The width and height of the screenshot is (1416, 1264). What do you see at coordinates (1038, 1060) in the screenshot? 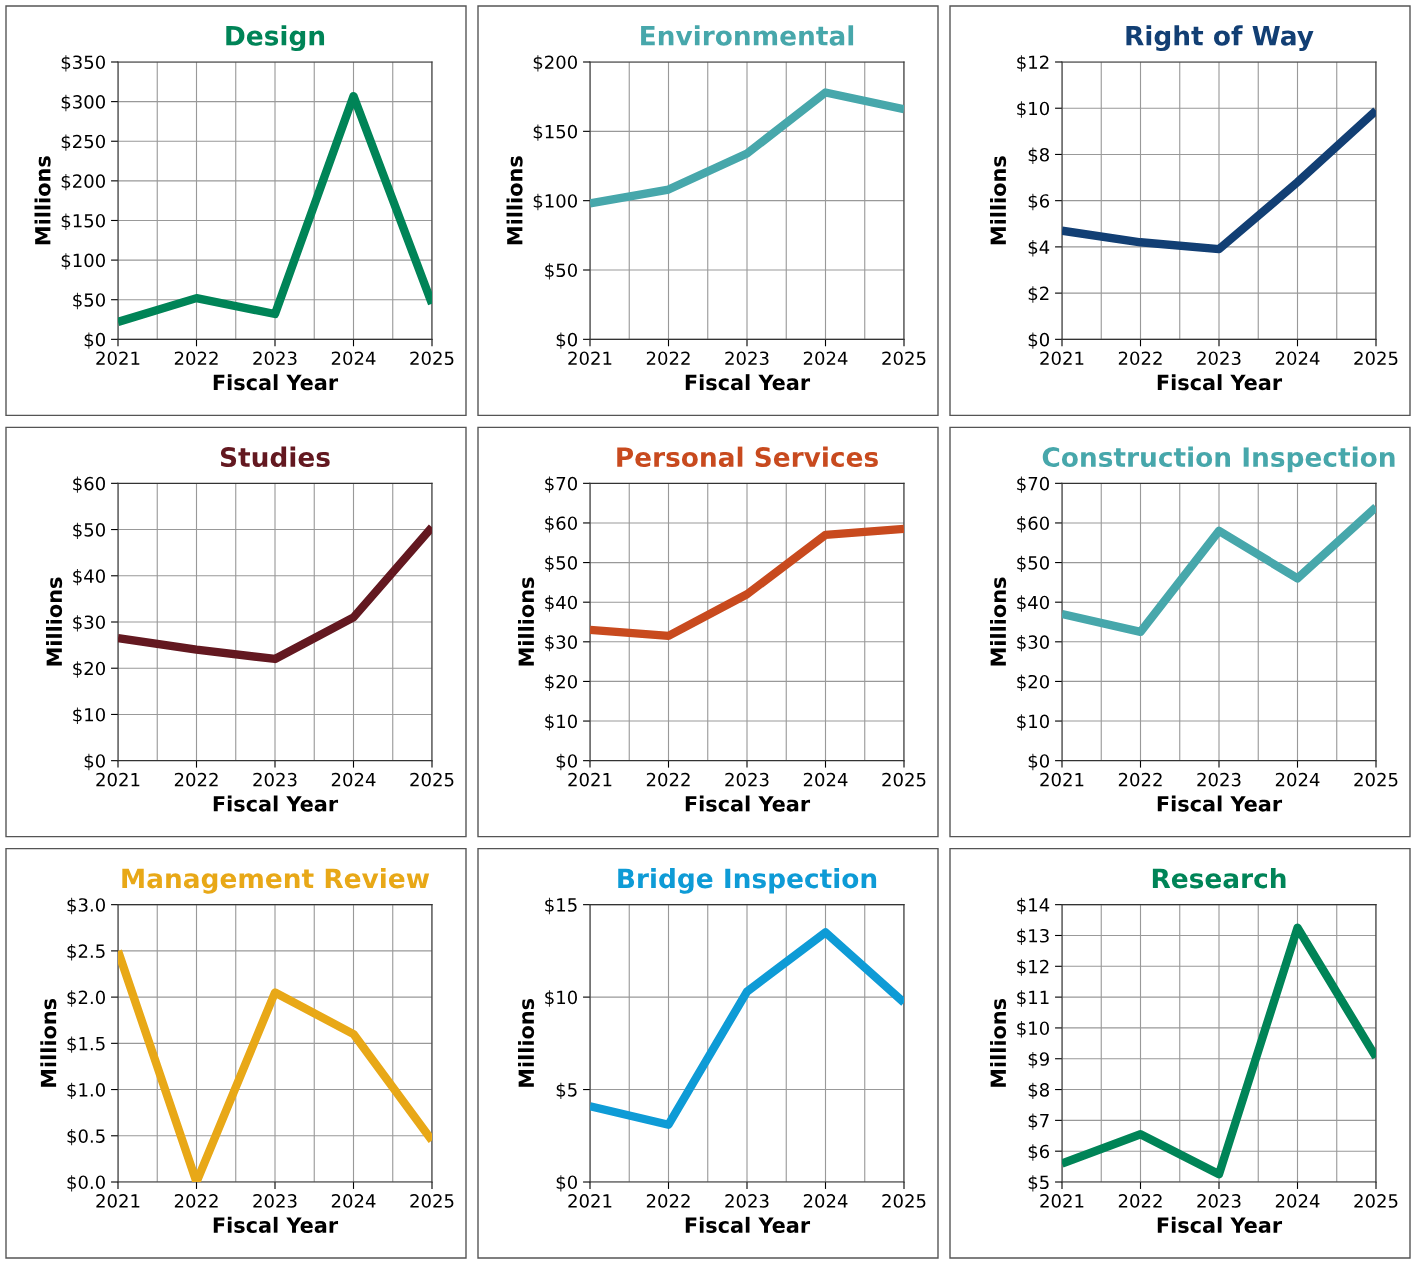
I see `y-tick-label: $9` at bounding box center [1038, 1060].